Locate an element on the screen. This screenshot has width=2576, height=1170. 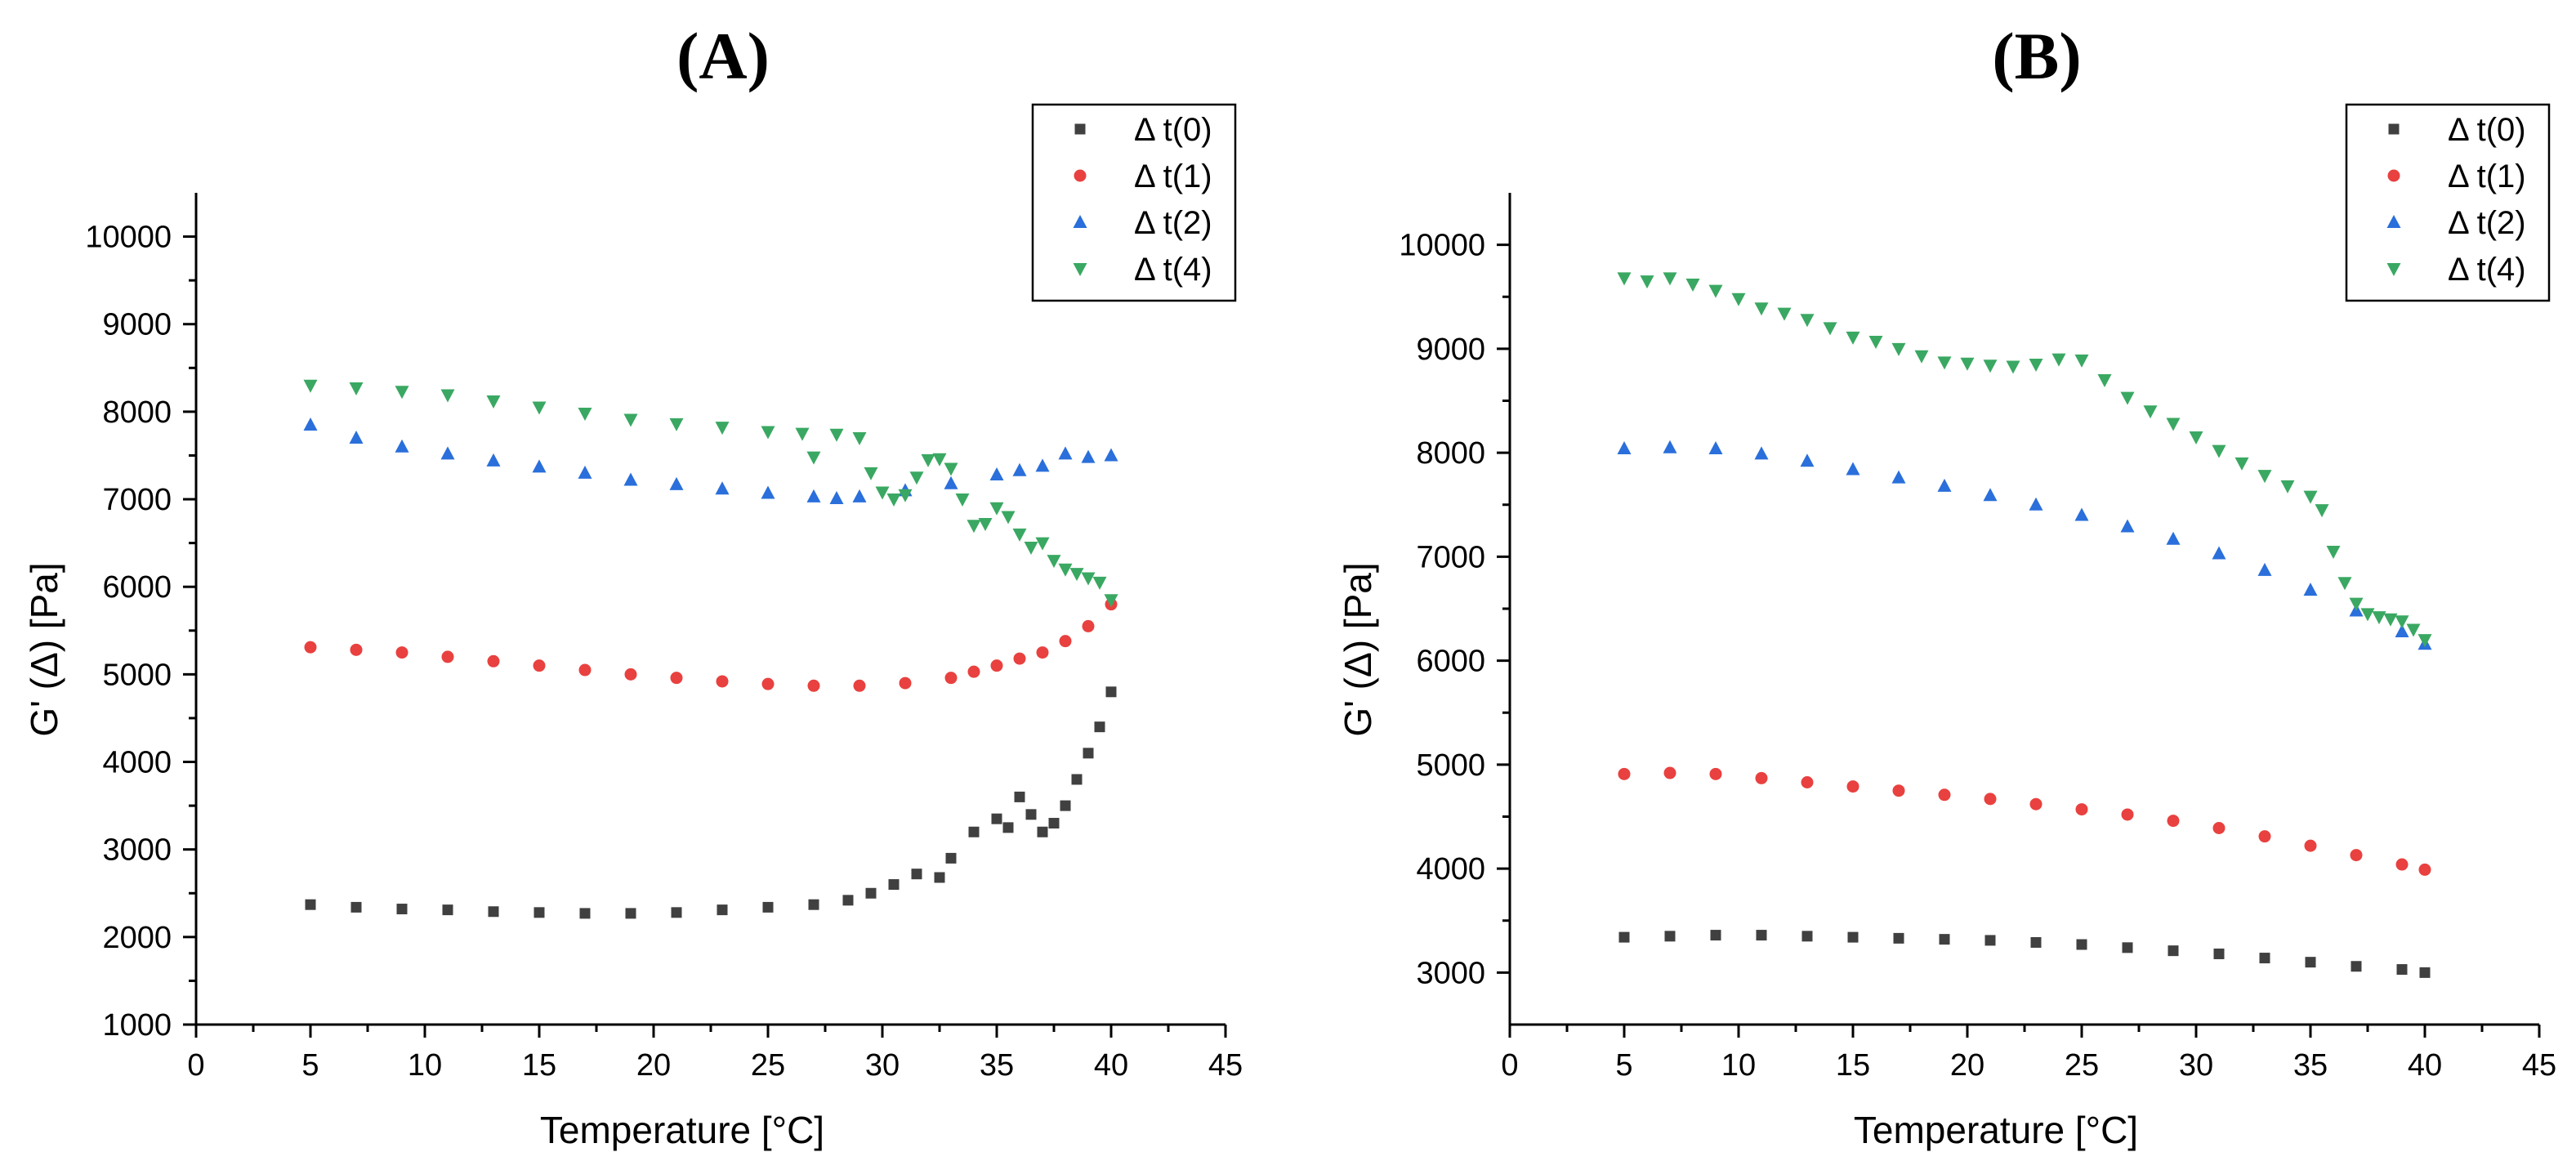
legend-label: Δ t(2) is located at coordinates (1173, 223).